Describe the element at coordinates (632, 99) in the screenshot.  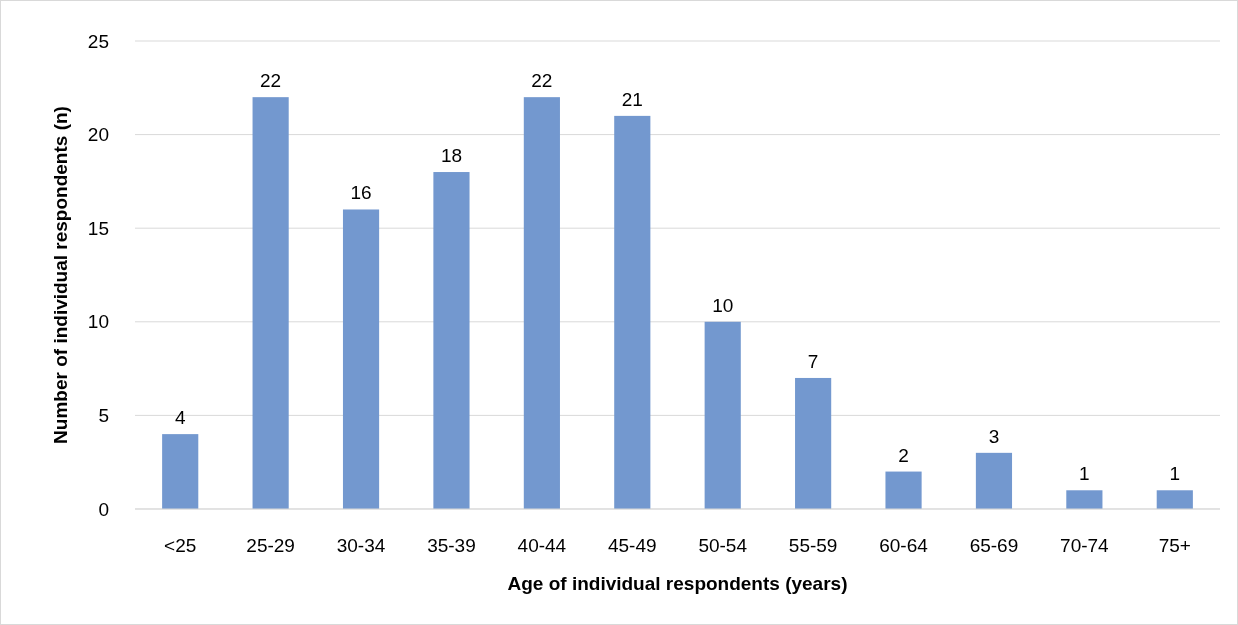
I see `data-label: 21` at that location.